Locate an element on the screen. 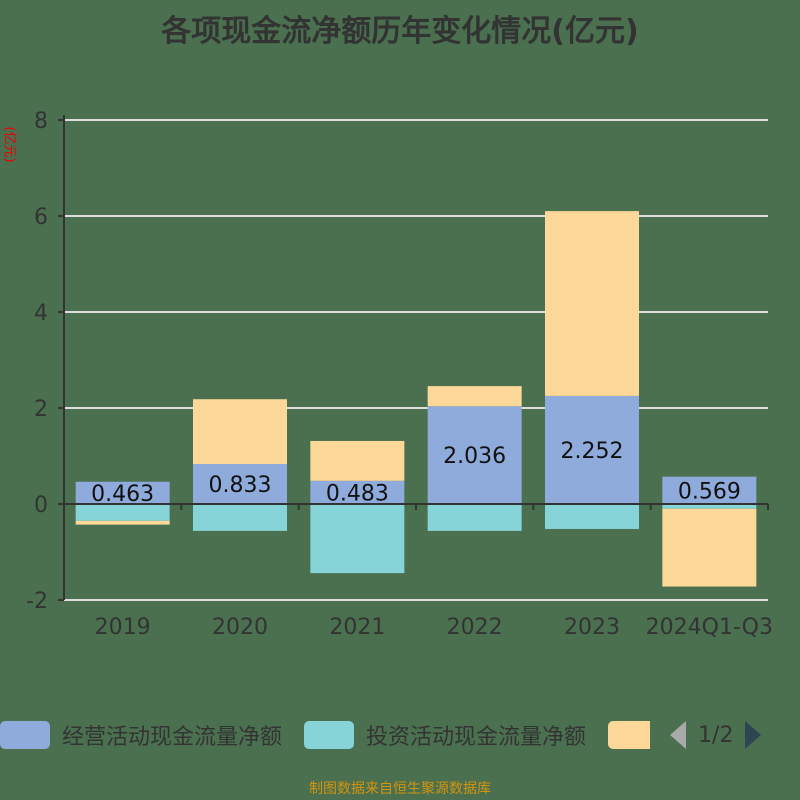 This screenshot has width=800, height=800. legend: 经营活动现金流量净额 投资活动现金流量净额 1/2 is located at coordinates (381, 735).